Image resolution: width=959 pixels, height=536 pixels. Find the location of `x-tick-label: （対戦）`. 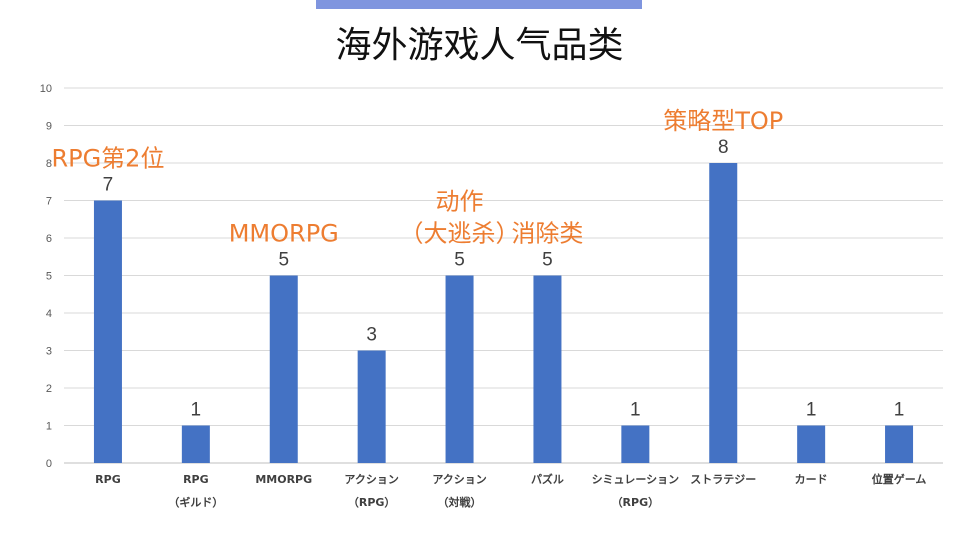

x-tick-label: （対戦） is located at coordinates (460, 502).